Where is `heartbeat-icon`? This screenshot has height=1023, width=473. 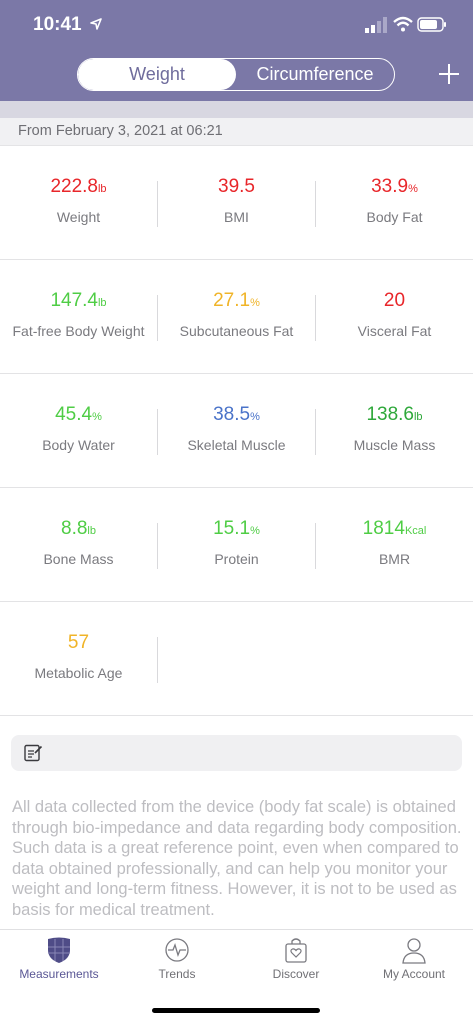 heartbeat-icon is located at coordinates (177, 950).